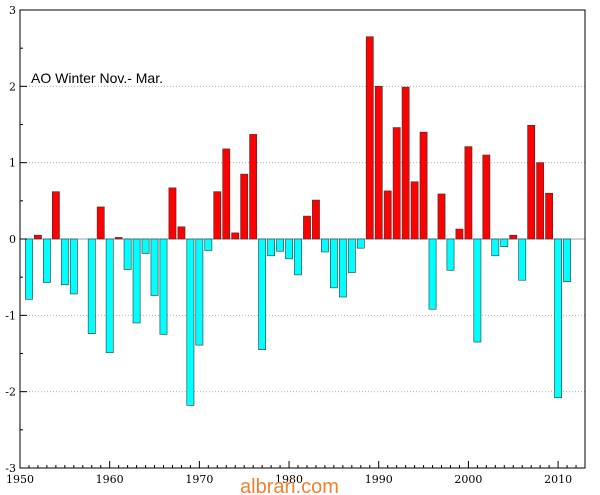  What do you see at coordinates (280, 245) in the screenshot?
I see `bar-1979` at bounding box center [280, 245].